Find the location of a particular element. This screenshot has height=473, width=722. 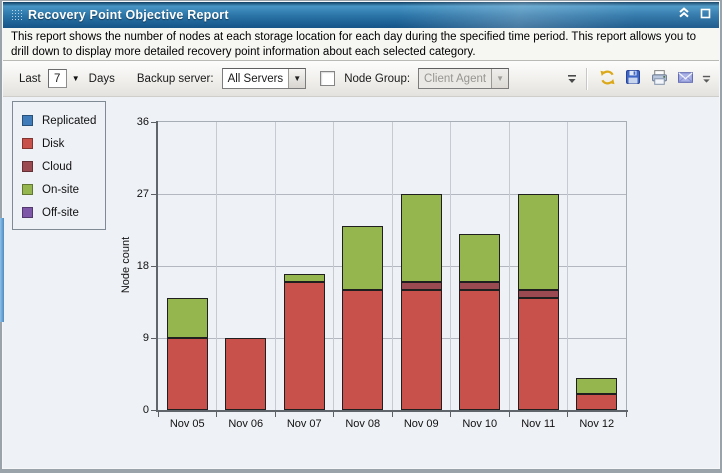

square-icon is located at coordinates (705, 15).